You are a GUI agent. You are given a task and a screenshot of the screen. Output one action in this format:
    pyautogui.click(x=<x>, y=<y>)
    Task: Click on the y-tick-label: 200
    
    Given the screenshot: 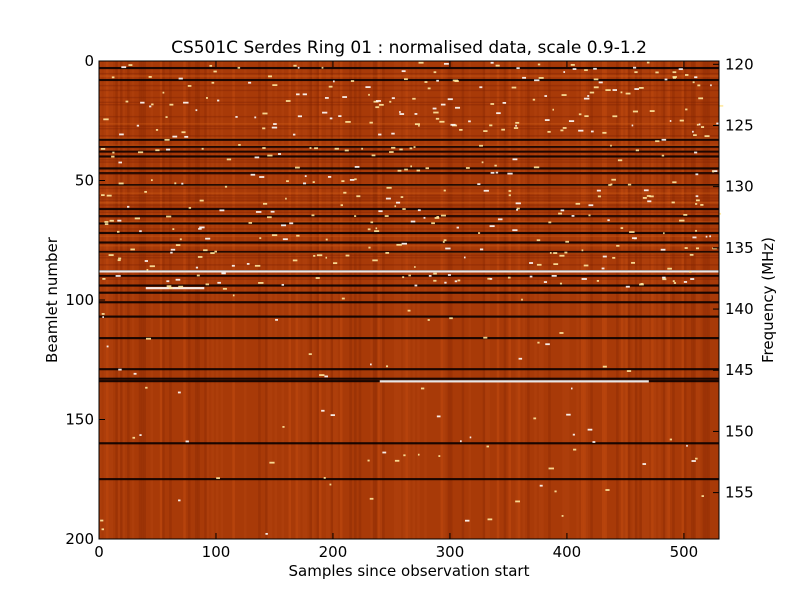 What is the action you would take?
    pyautogui.click(x=79, y=539)
    